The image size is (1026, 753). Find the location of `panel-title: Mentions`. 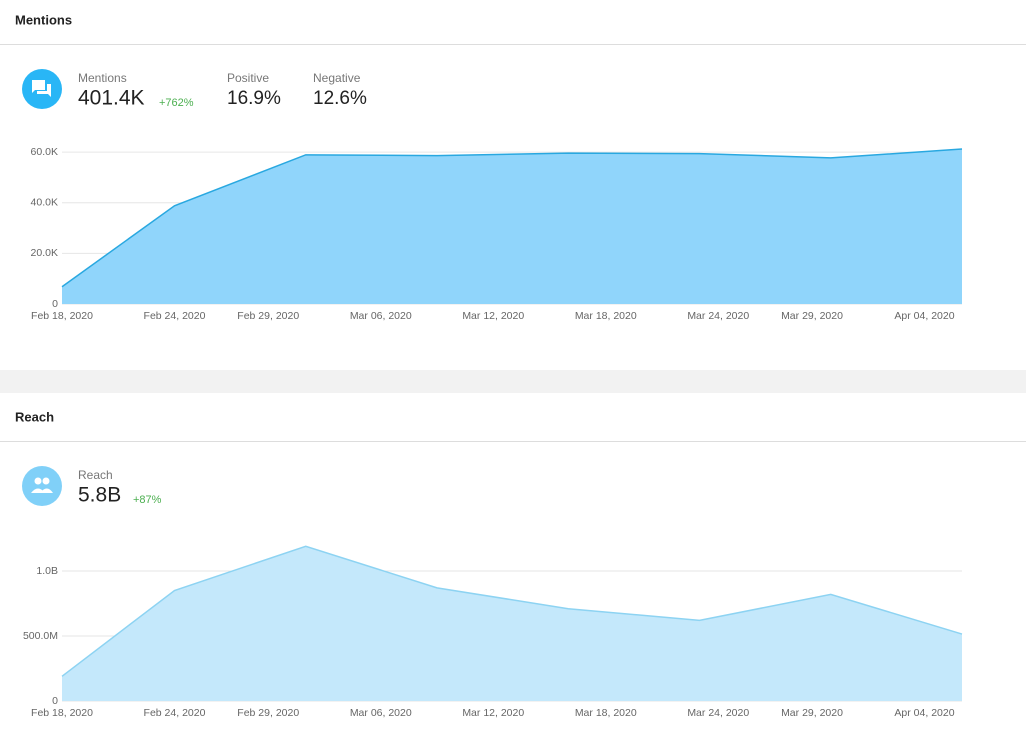

panel-title: Mentions is located at coordinates (43, 19).